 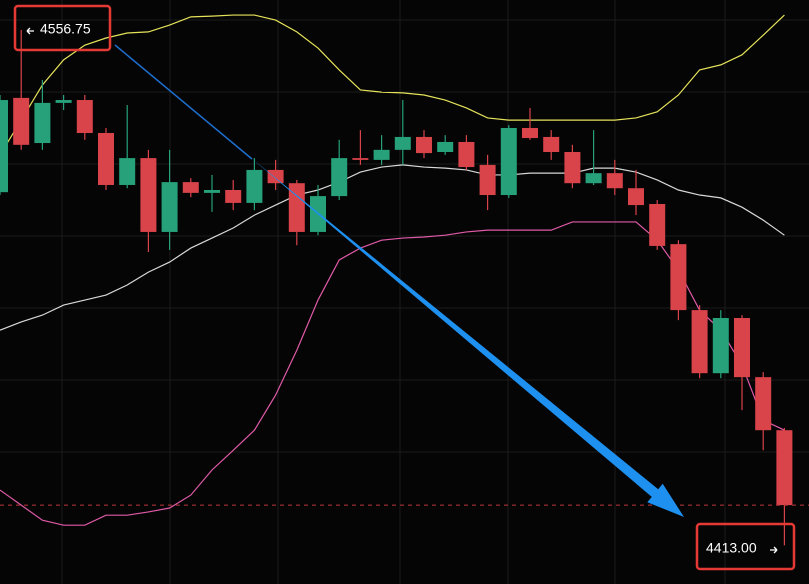 I want to click on left-arrow-icon, so click(x=30, y=31).